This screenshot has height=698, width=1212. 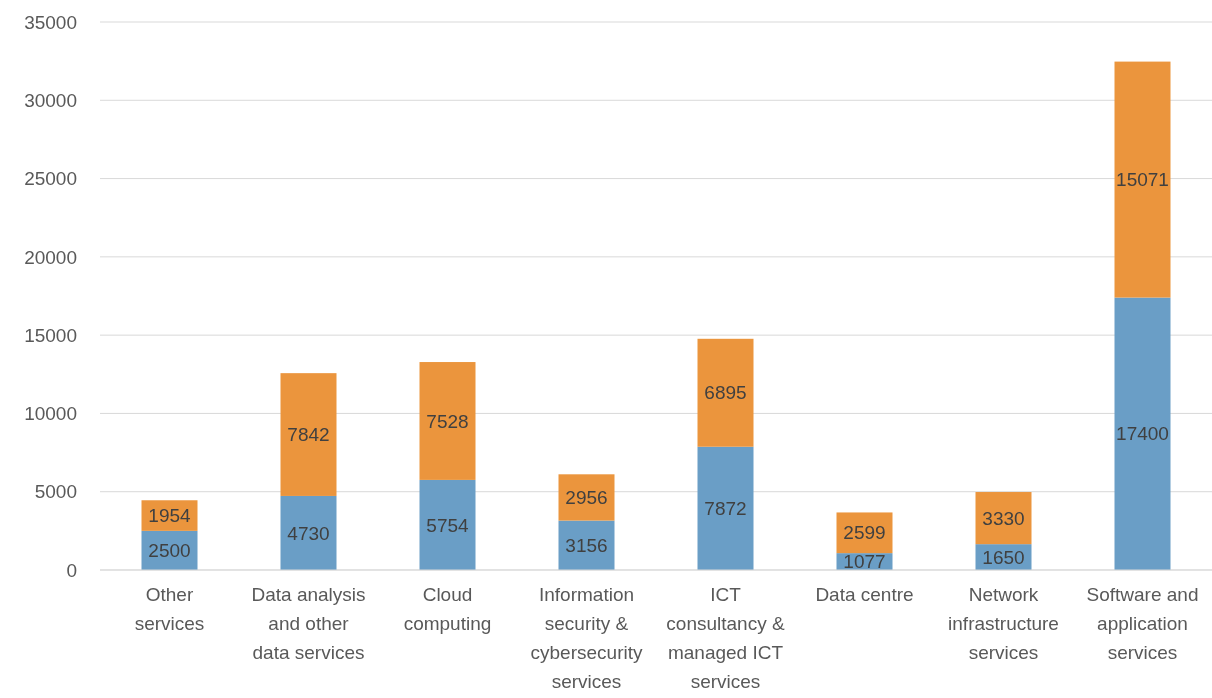 I want to click on data-label: 17400, so click(x=1142, y=434).